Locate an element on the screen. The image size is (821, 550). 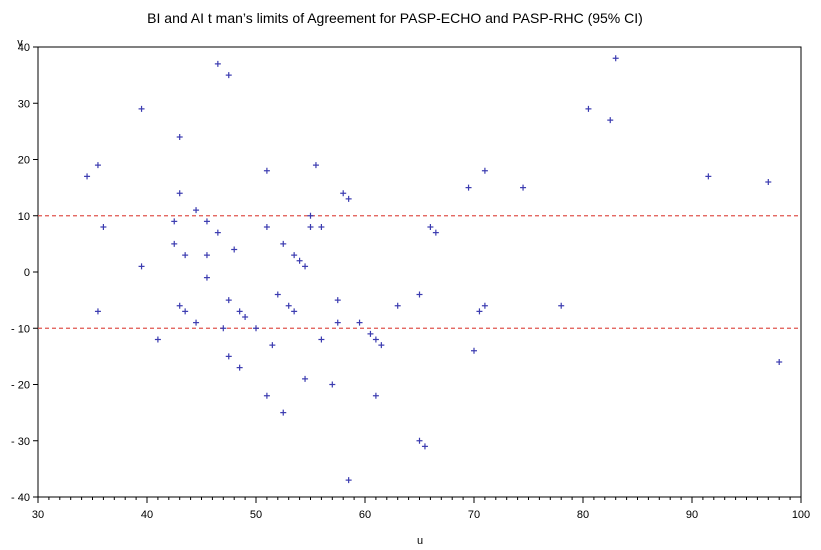
x-tick-label: 50 is located at coordinates (256, 515).